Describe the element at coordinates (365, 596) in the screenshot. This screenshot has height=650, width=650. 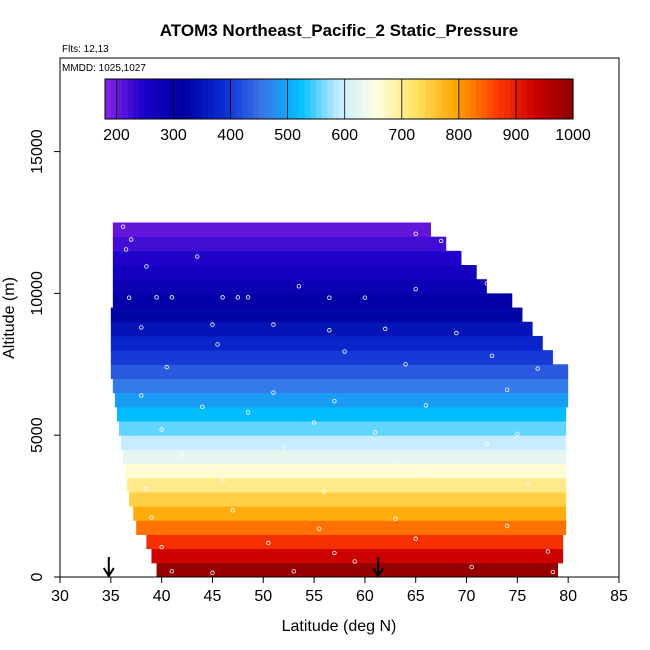
I see `x-tick-label: 60` at that location.